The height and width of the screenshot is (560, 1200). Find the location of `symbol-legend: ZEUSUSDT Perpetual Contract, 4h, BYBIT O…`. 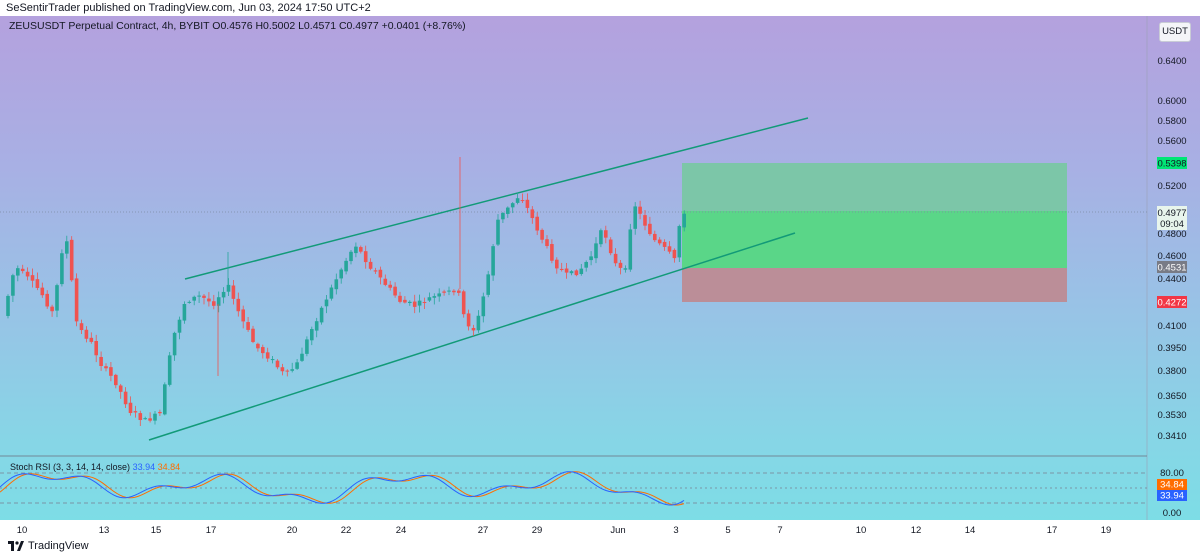

symbol-legend: ZEUSUSDT Perpetual Contract, 4h, BYBIT O… is located at coordinates (237, 26).